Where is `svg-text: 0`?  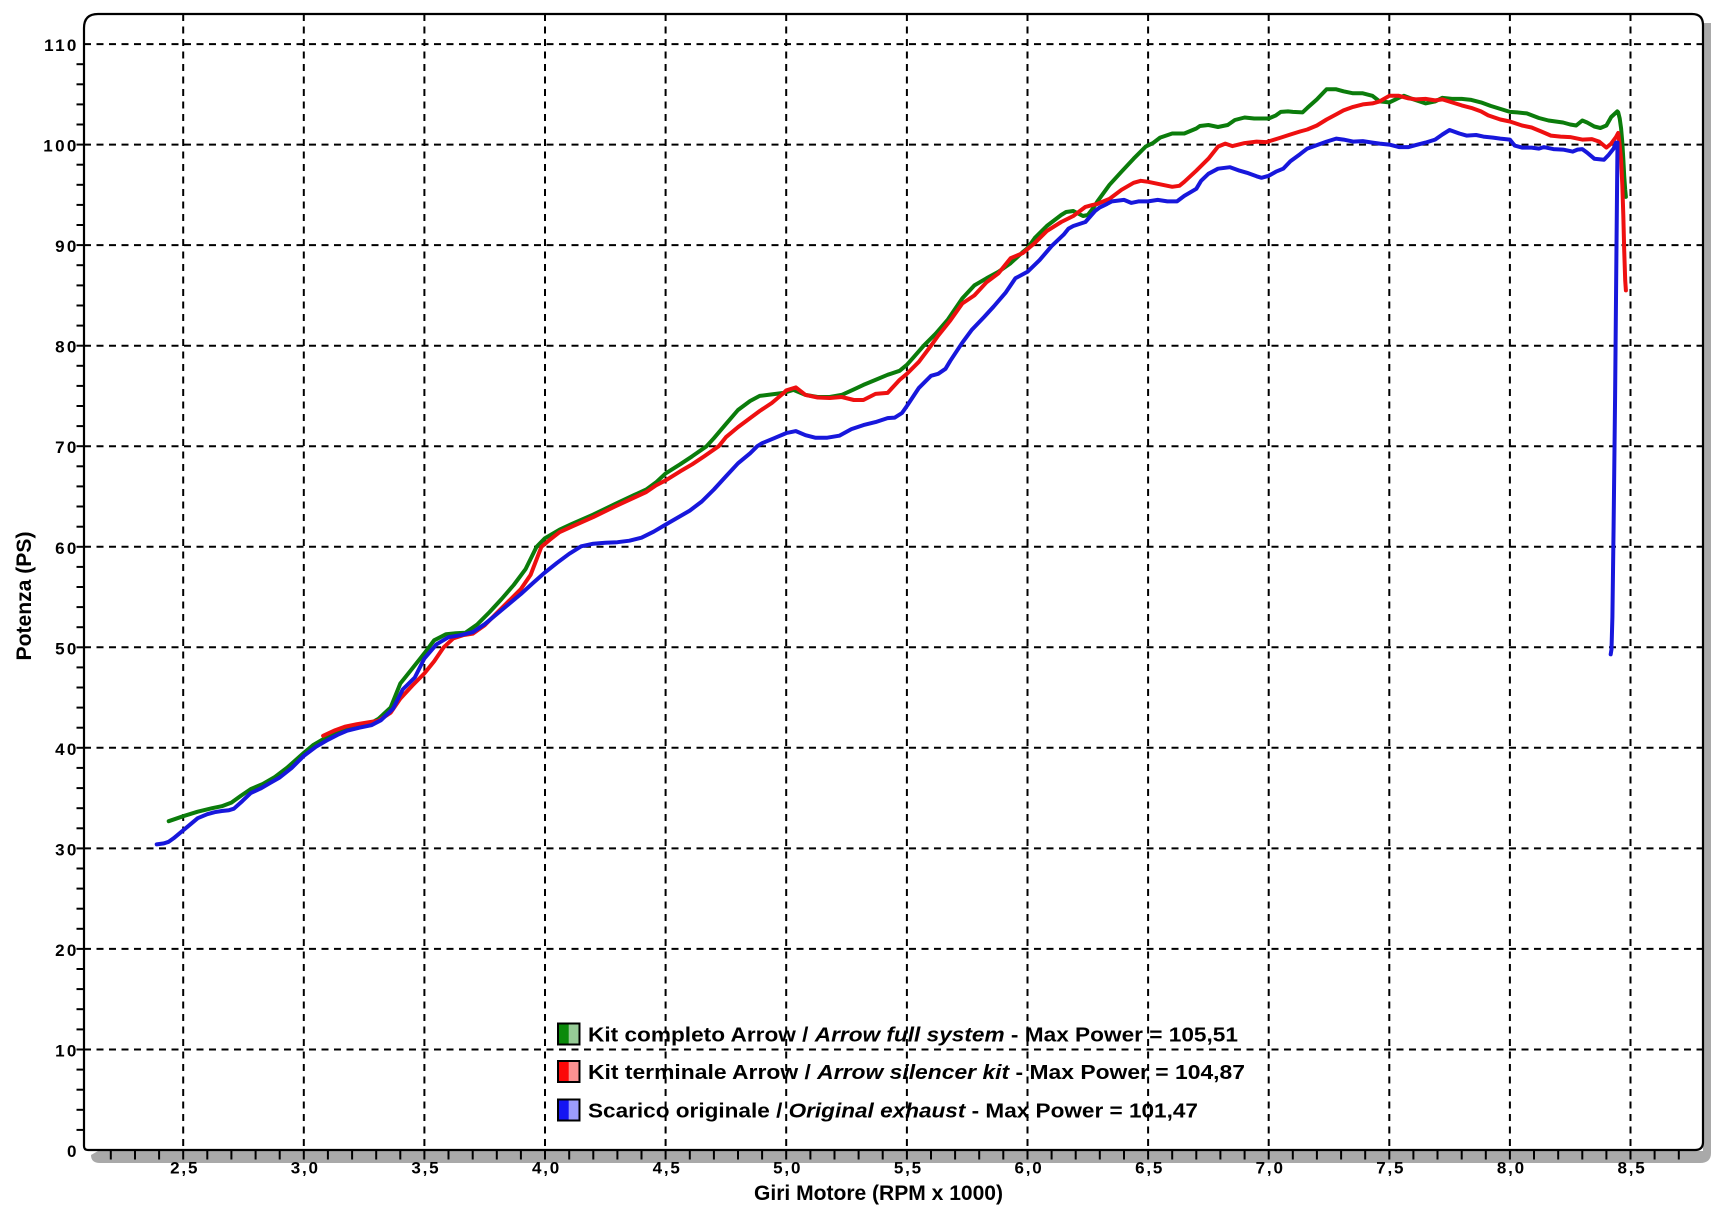 svg-text: 0 is located at coordinates (73, 1151).